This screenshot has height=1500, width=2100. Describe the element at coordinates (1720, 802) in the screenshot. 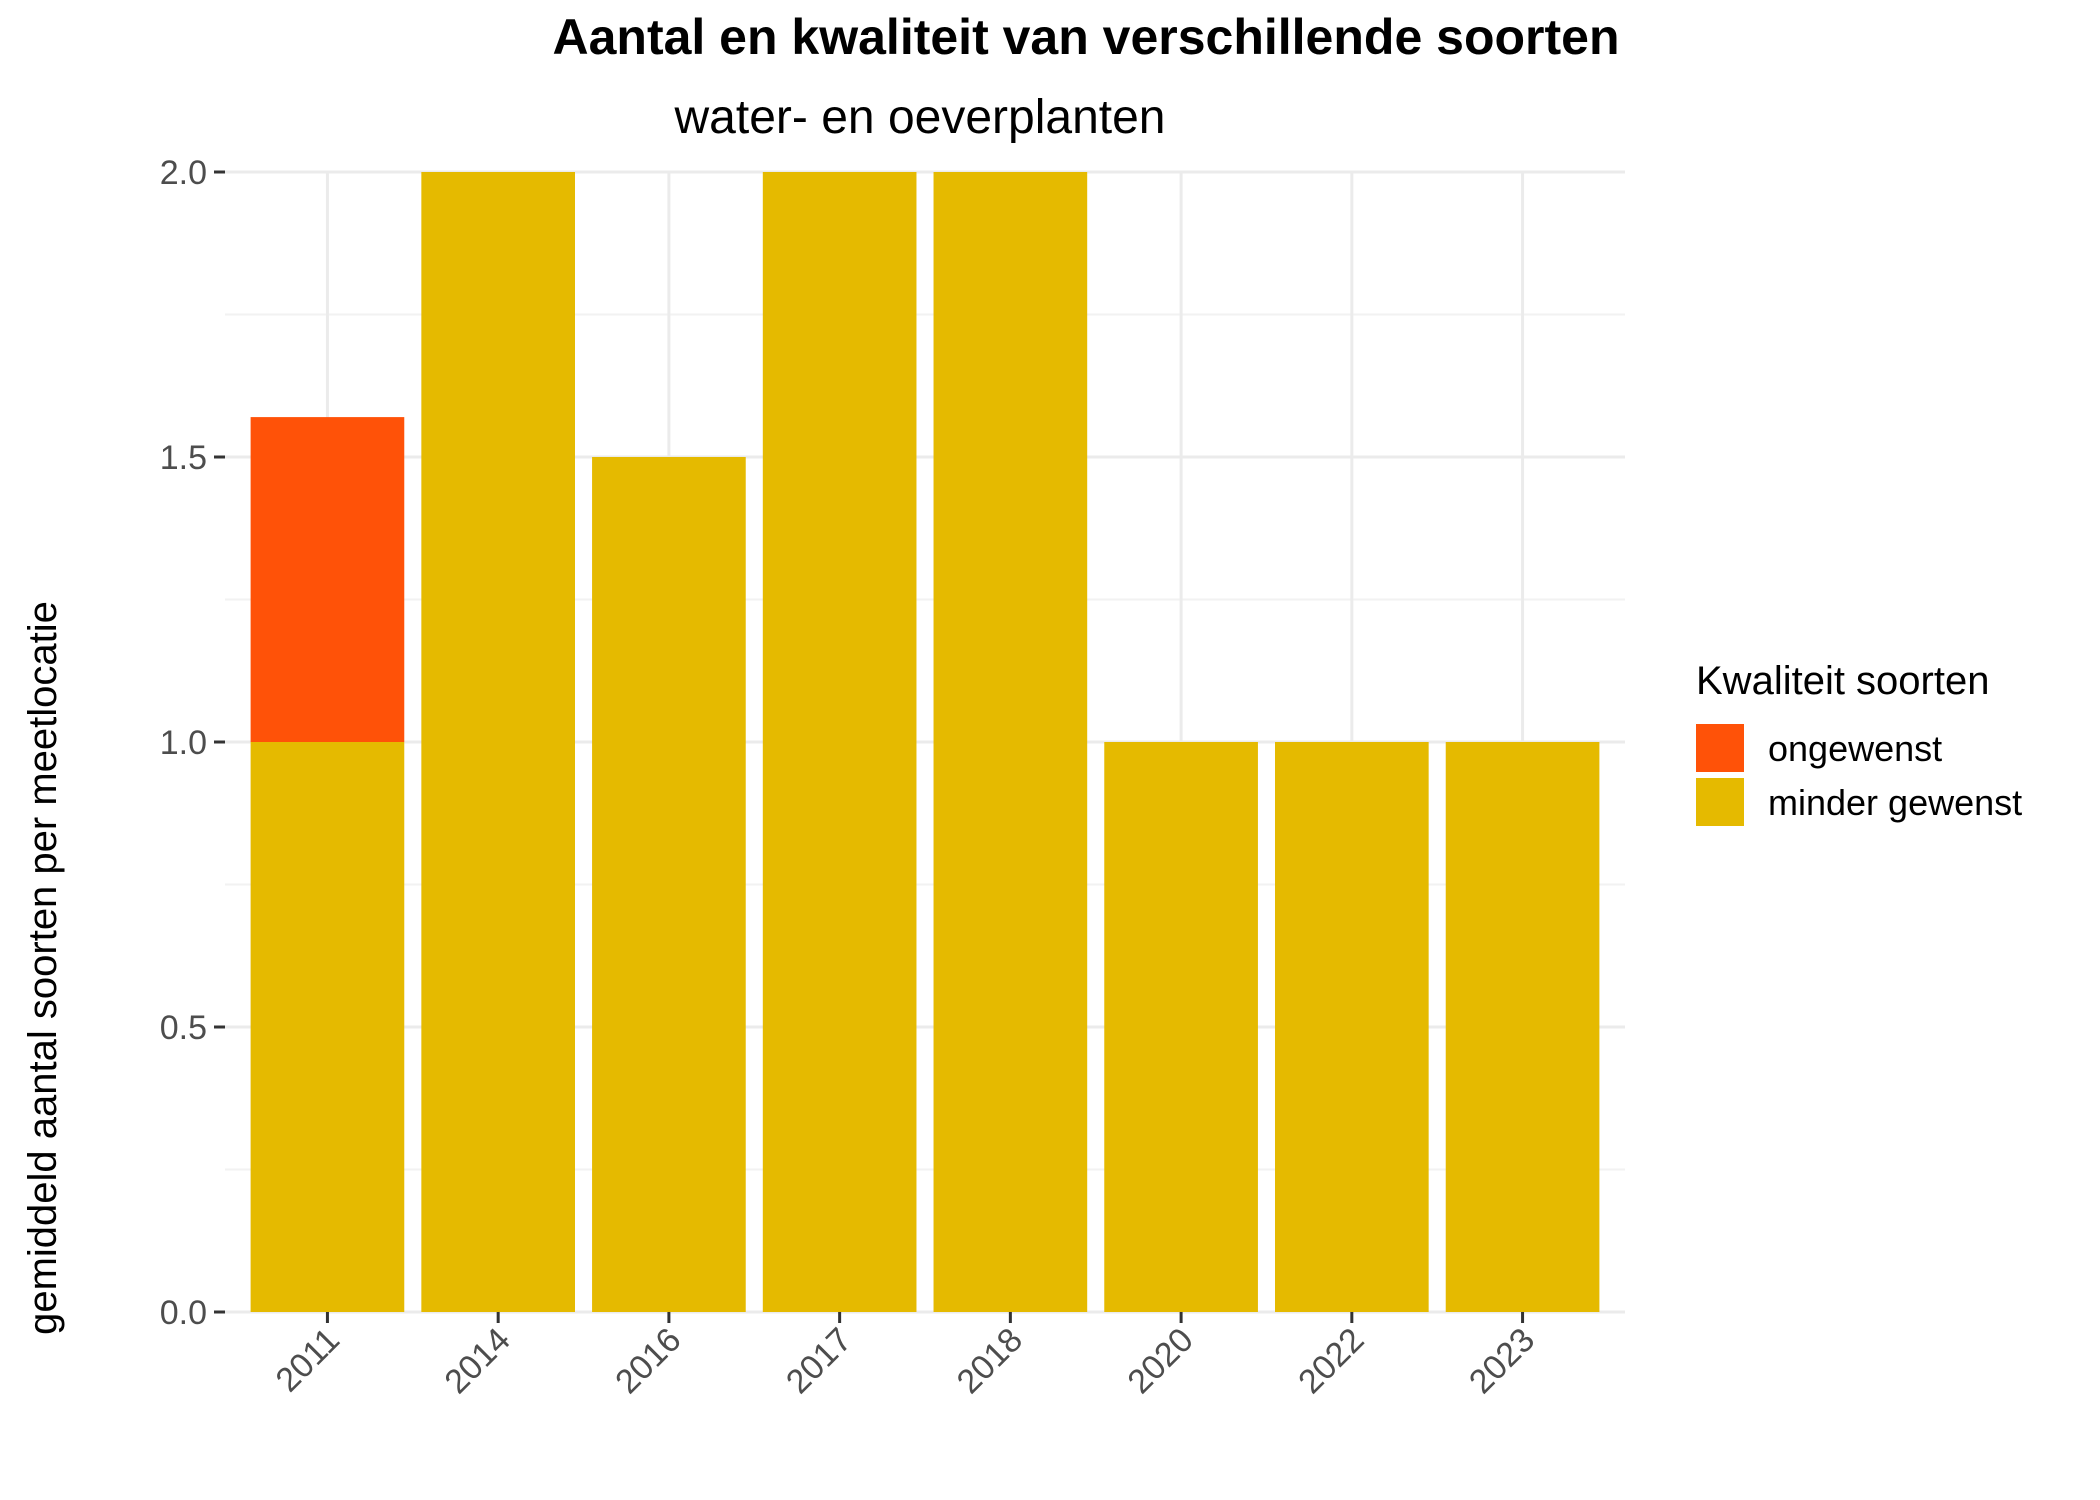

I see `legend-key-minder-gewenst` at that location.